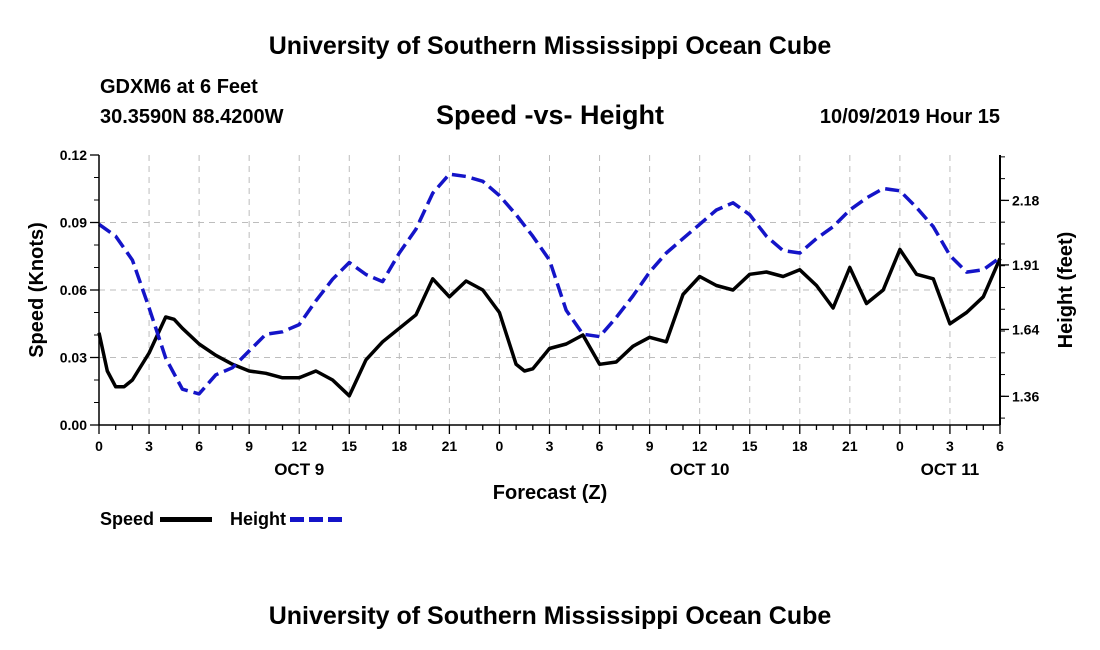 This screenshot has width=1100, height=650. I want to click on y-axis-title: Speed (Knots), so click(37, 290).